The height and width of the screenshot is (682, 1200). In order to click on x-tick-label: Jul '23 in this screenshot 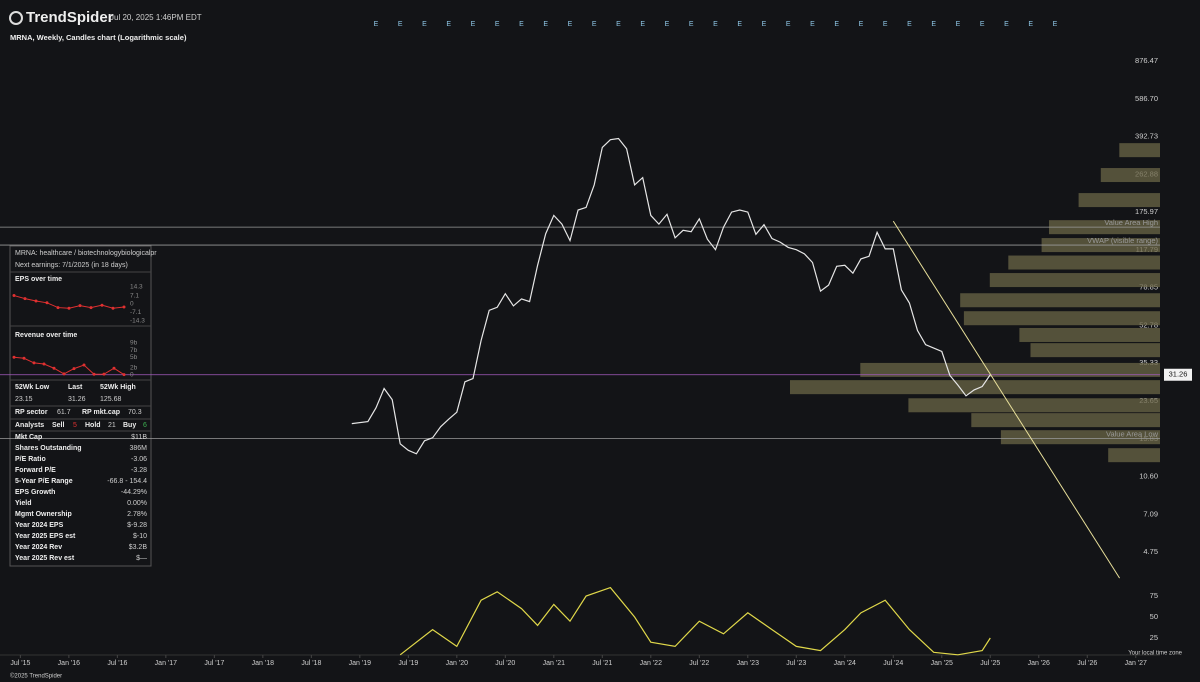, I will do `click(796, 663)`.